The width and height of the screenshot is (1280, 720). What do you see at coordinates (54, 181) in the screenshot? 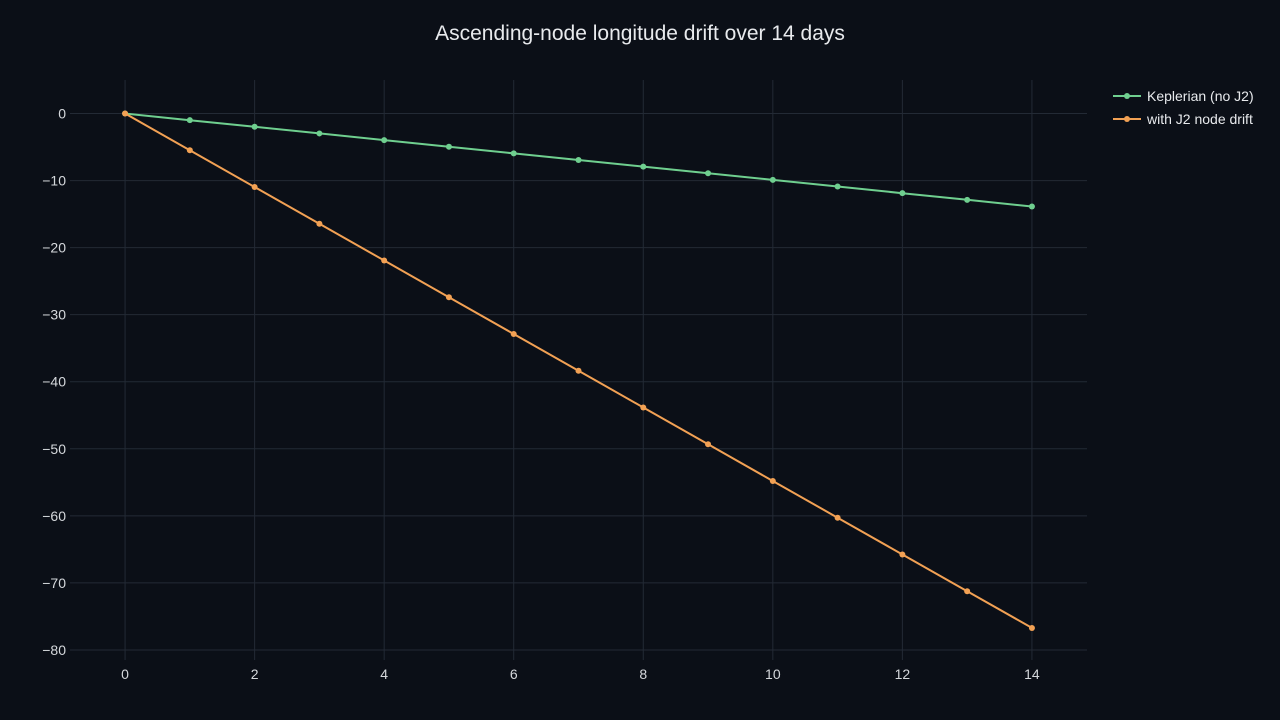
I see `y-tick-label: −10` at bounding box center [54, 181].